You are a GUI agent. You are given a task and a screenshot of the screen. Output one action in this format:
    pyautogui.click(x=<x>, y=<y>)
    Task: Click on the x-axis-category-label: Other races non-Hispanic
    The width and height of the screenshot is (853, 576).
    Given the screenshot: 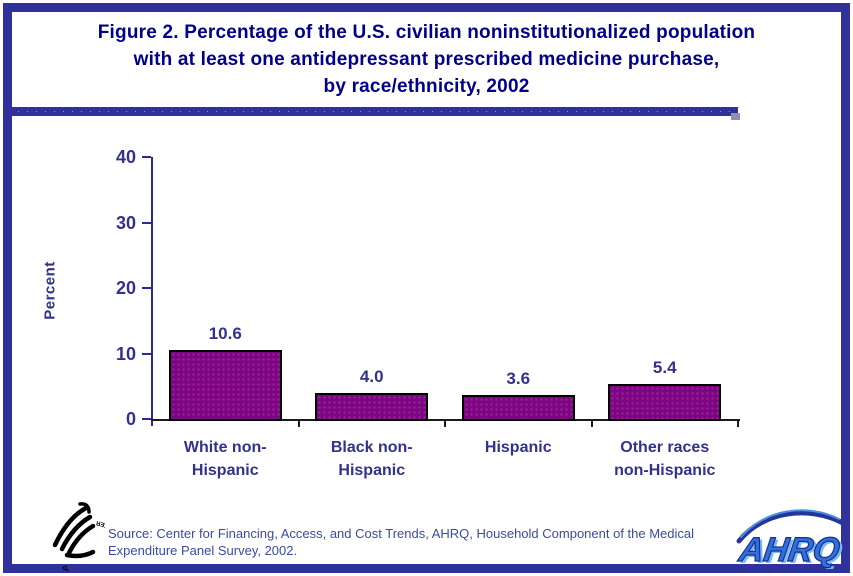 What is the action you would take?
    pyautogui.click(x=665, y=459)
    